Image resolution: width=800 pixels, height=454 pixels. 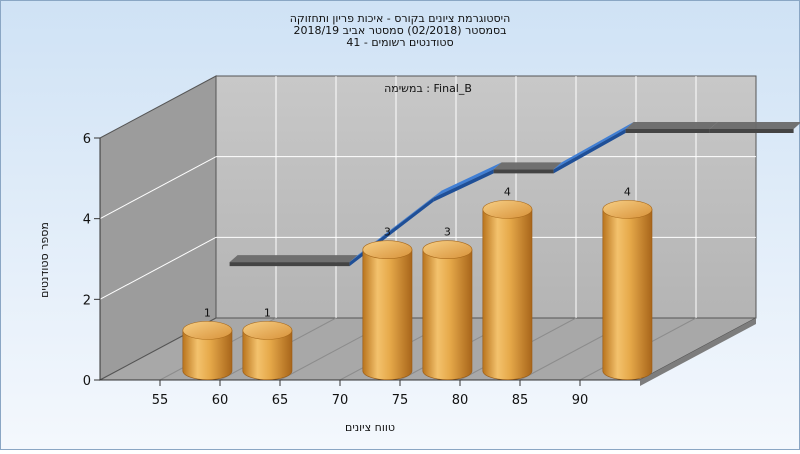 I want to click on bar-70-75: 3, so click(x=387, y=303).